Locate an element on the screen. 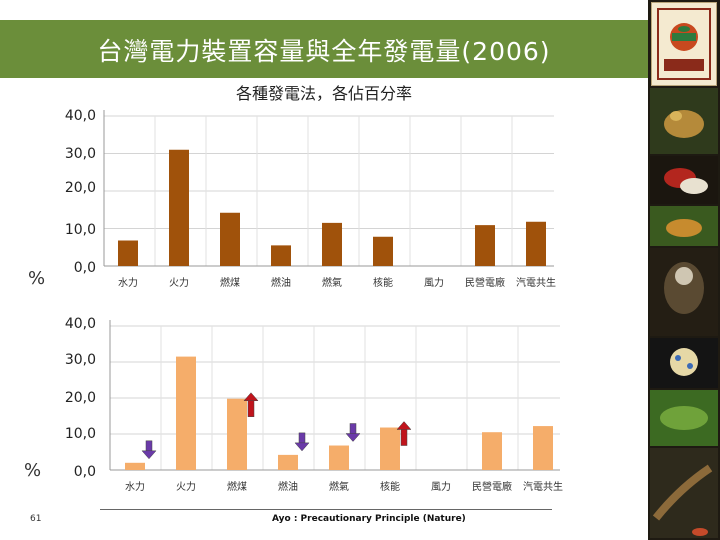  generation-ytick: 30,0 is located at coordinates (80, 360).